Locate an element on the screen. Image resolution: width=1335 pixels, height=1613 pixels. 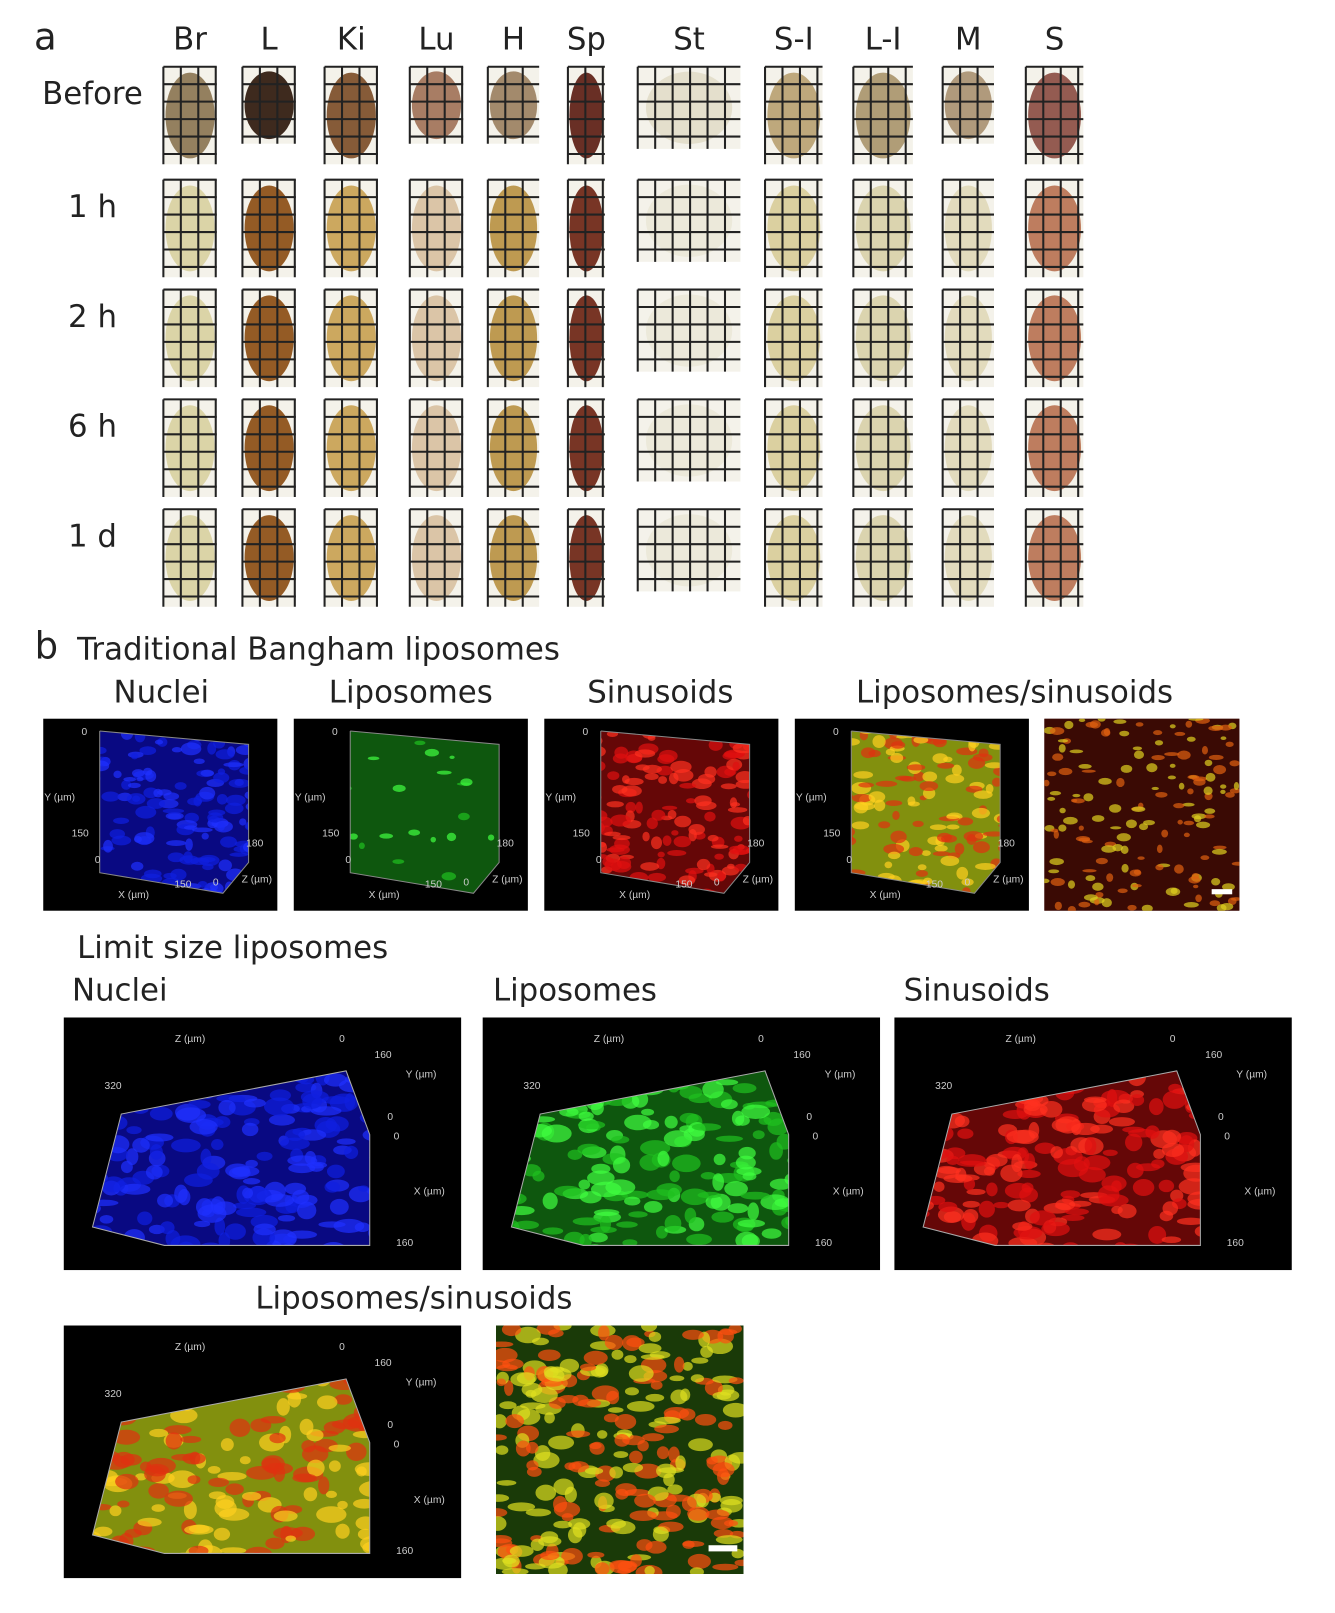
column-label: S is located at coordinates (1055, 40).